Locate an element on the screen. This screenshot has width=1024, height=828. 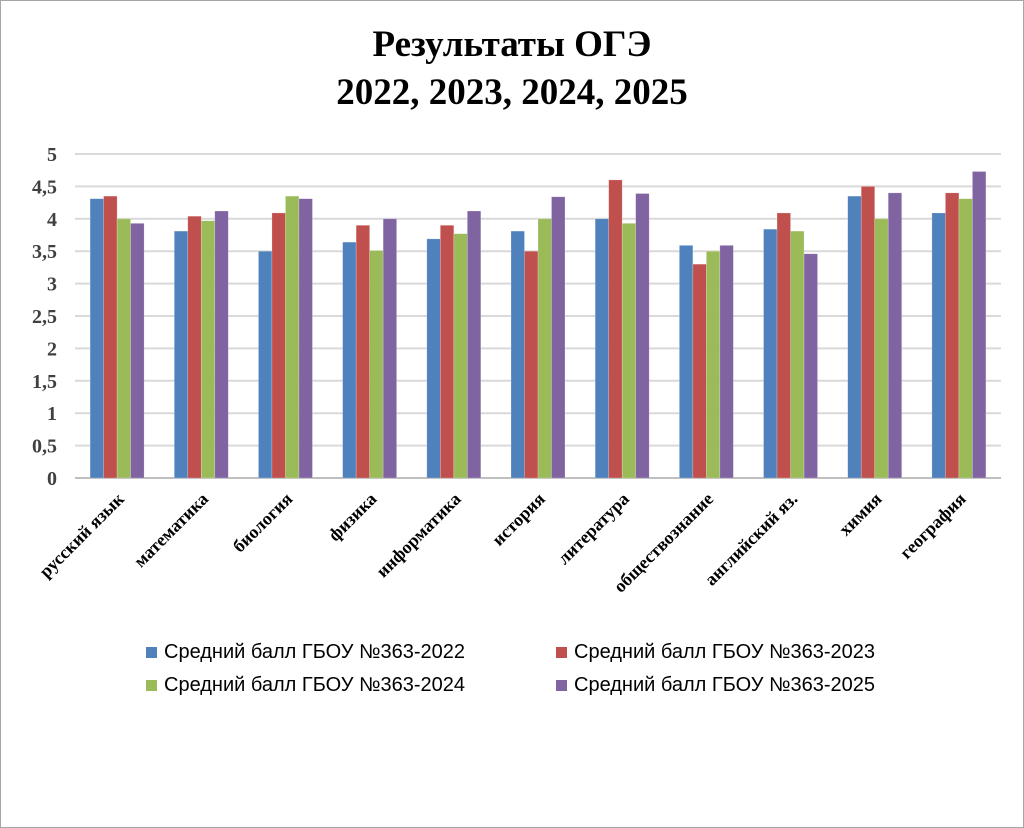
legend-item: Средний балл ГБОУ №363-2023 is located at coordinates (756, 652).